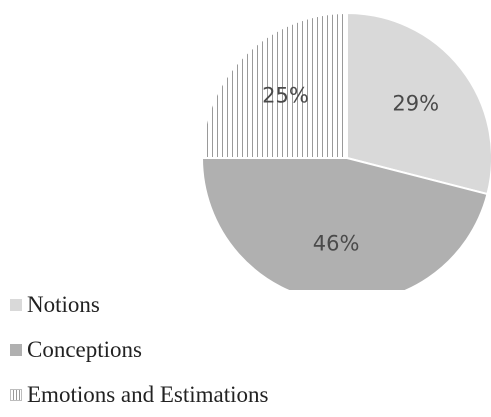  What do you see at coordinates (63, 304) in the screenshot?
I see `legend-label-notions: Notions` at bounding box center [63, 304].